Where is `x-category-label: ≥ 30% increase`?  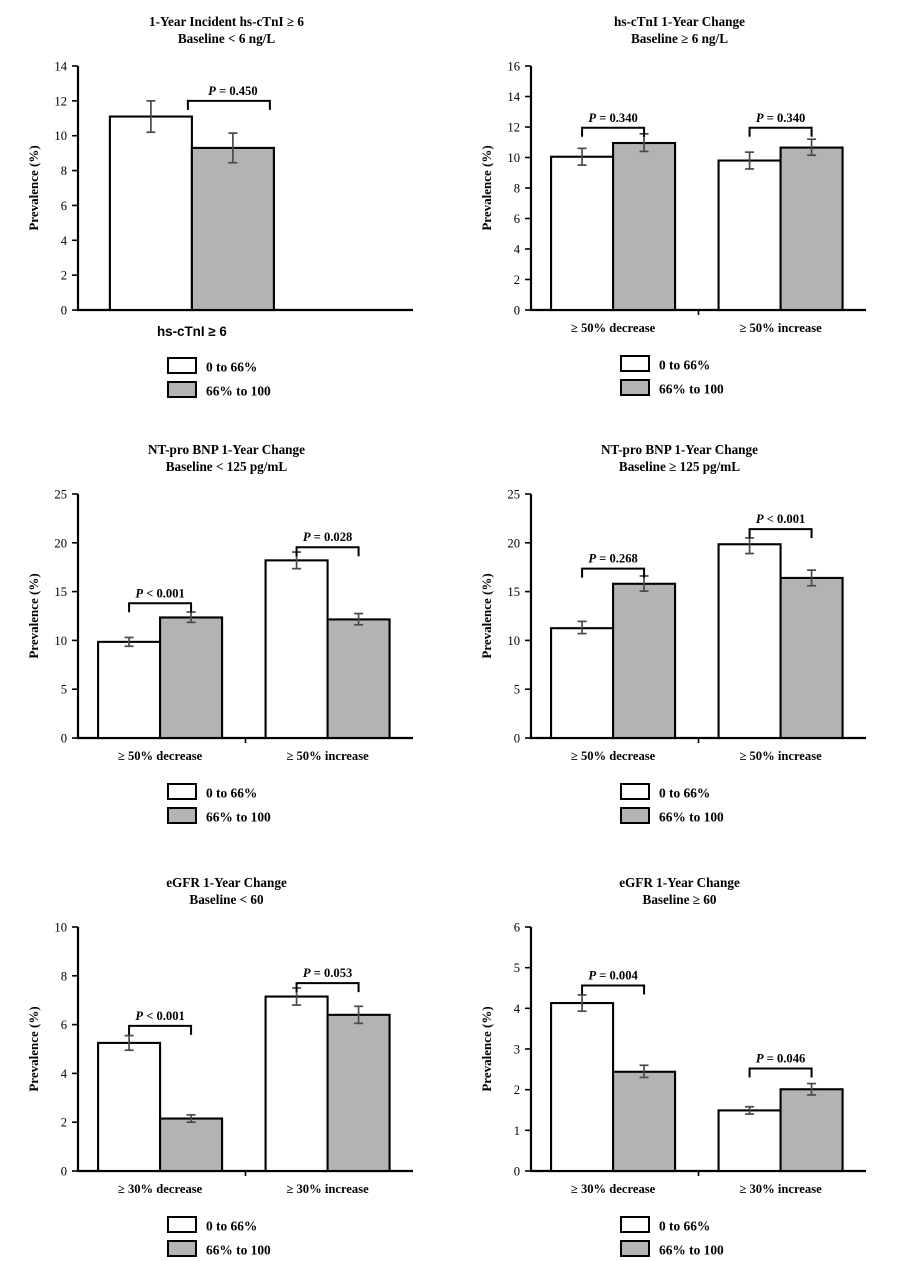
x-category-label: ≥ 30% increase is located at coordinates (780, 1189).